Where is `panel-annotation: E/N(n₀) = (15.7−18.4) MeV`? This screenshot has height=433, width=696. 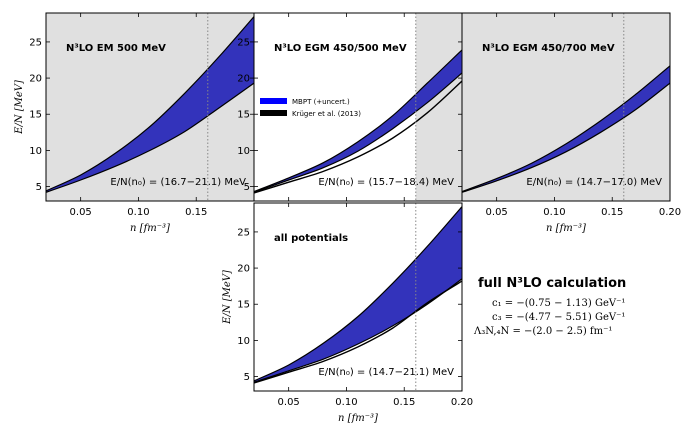 panel-annotation: E/N(n₀) = (15.7−18.4) MeV is located at coordinates (386, 182).